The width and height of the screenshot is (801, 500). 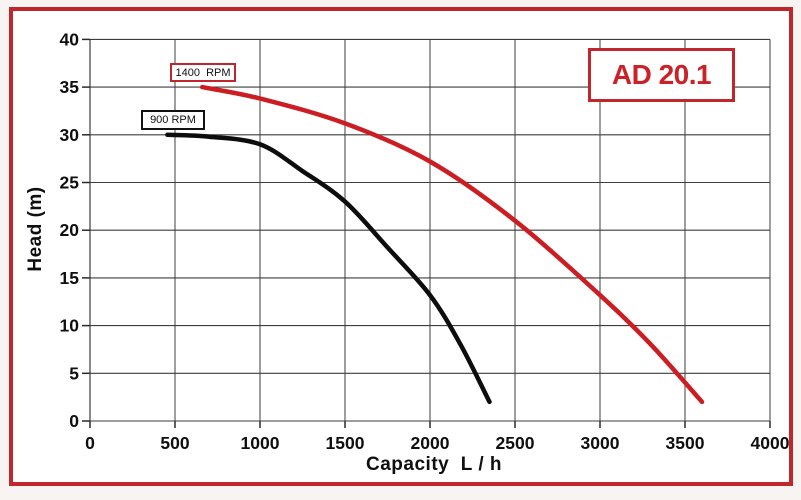 I want to click on x-axis-title: Capacity L / h, so click(x=434, y=464).